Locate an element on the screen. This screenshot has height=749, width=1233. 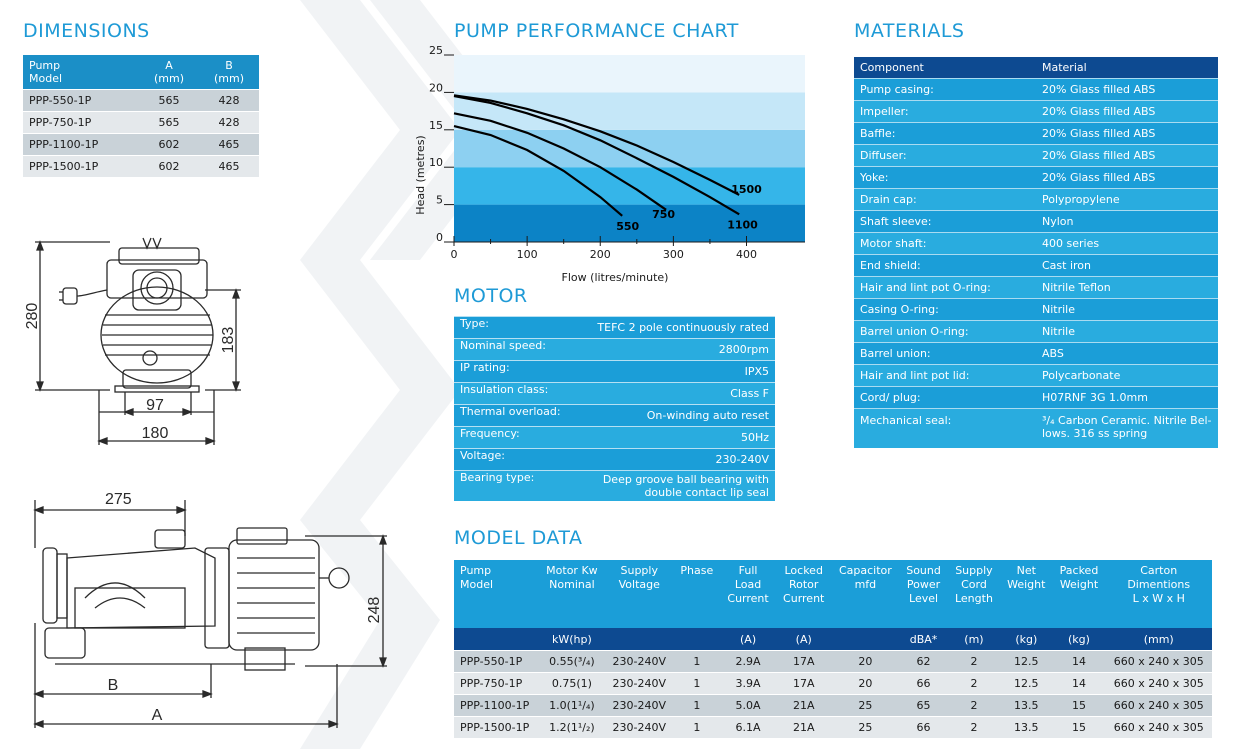
materials-component: Barrel union: is located at coordinates (945, 353).